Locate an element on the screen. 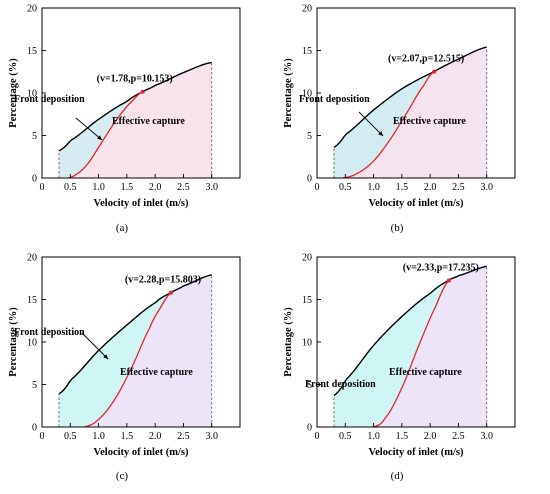  panel-caption: (a) is located at coordinates (122, 228).